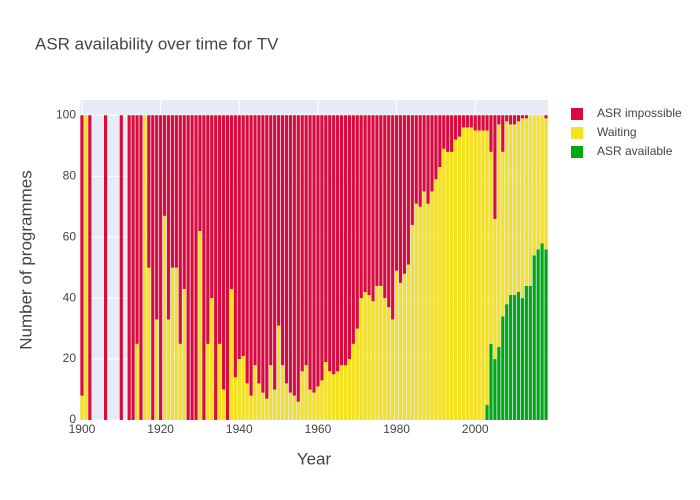 The image size is (700, 500). Describe the element at coordinates (396, 429) in the screenshot. I see `x-tick-label: 1980` at that location.